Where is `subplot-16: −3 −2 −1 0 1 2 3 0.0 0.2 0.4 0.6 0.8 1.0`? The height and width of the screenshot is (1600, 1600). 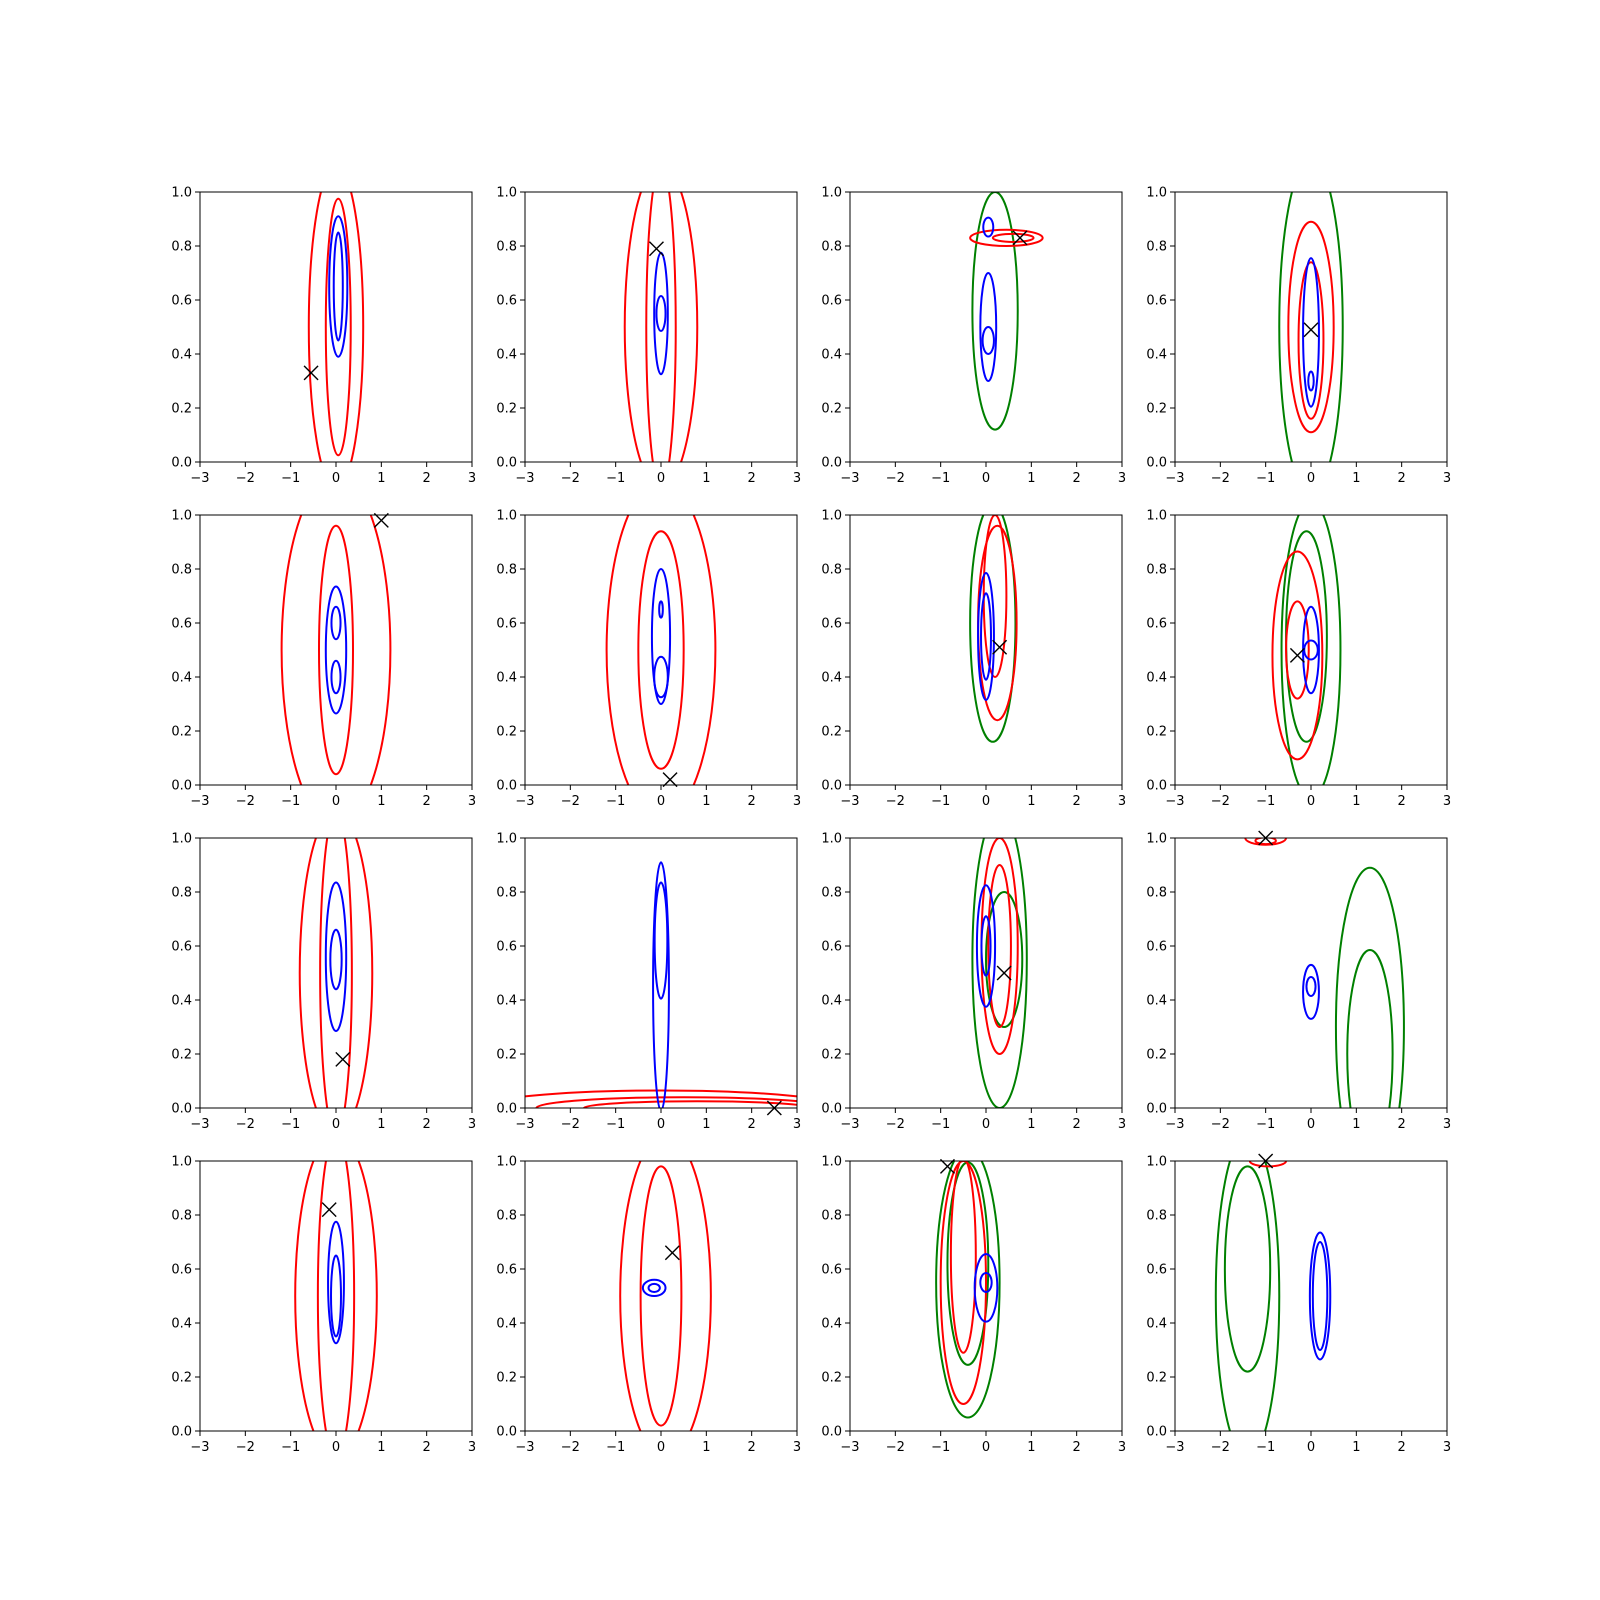
subplot-16: −3 −2 −1 0 1 2 3 0.0 0.2 0.4 0.6 0.8 1.0 is located at coordinates (1298, 1304).